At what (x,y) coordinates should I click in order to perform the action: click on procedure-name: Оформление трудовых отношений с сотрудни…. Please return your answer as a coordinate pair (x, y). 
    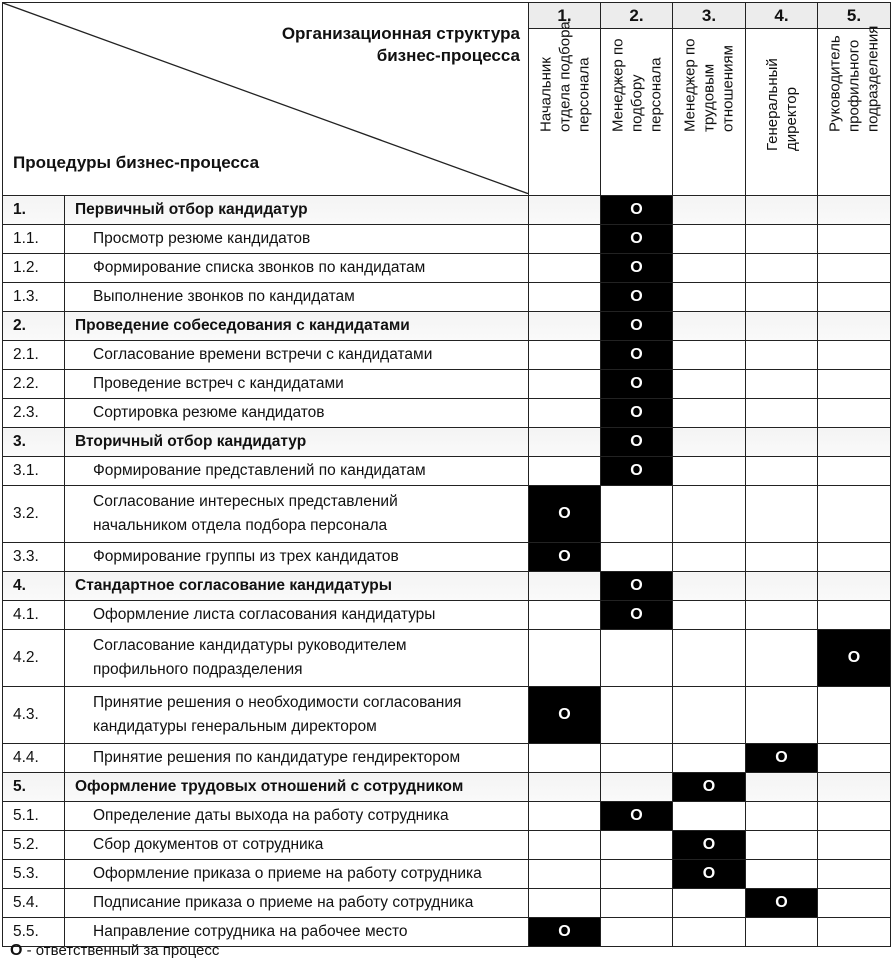
    Looking at the image, I should click on (296, 787).